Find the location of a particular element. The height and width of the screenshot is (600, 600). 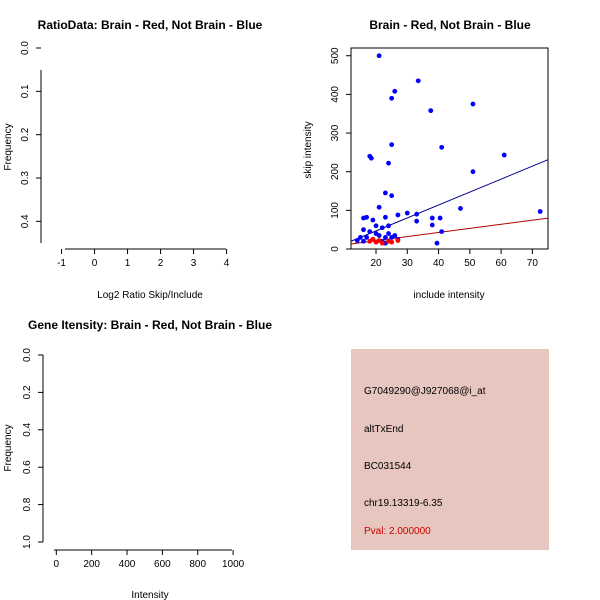

intensity-histogram-ylabel: Frequency is located at coordinates (8, 447).